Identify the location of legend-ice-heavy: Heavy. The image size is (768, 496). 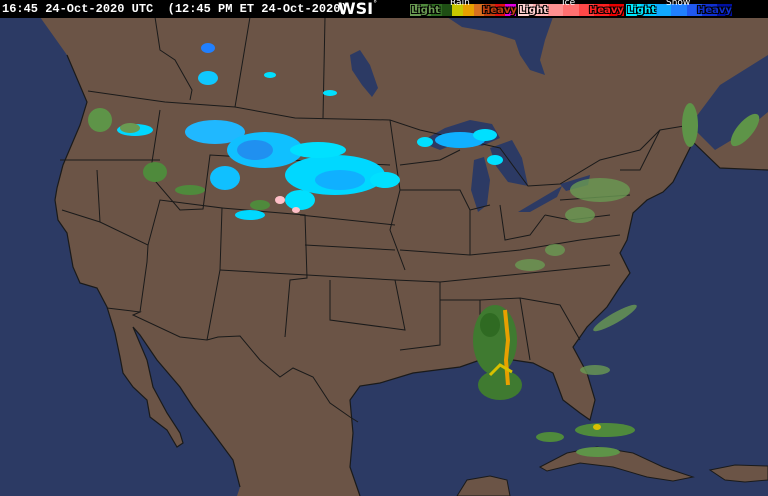
(606, 10).